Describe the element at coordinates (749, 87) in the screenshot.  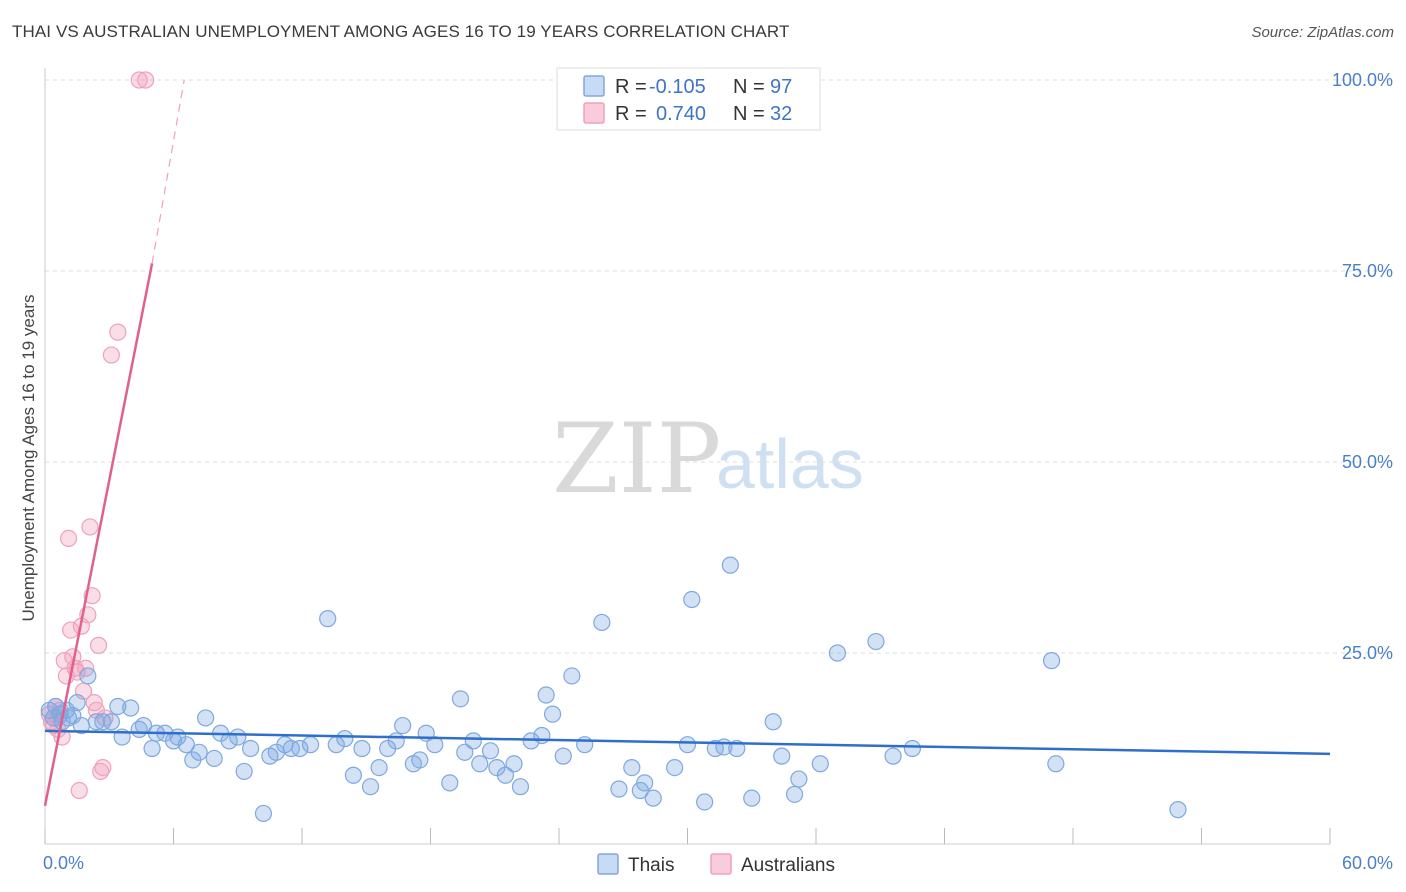
I see `legend-thais-n-label: N =` at that location.